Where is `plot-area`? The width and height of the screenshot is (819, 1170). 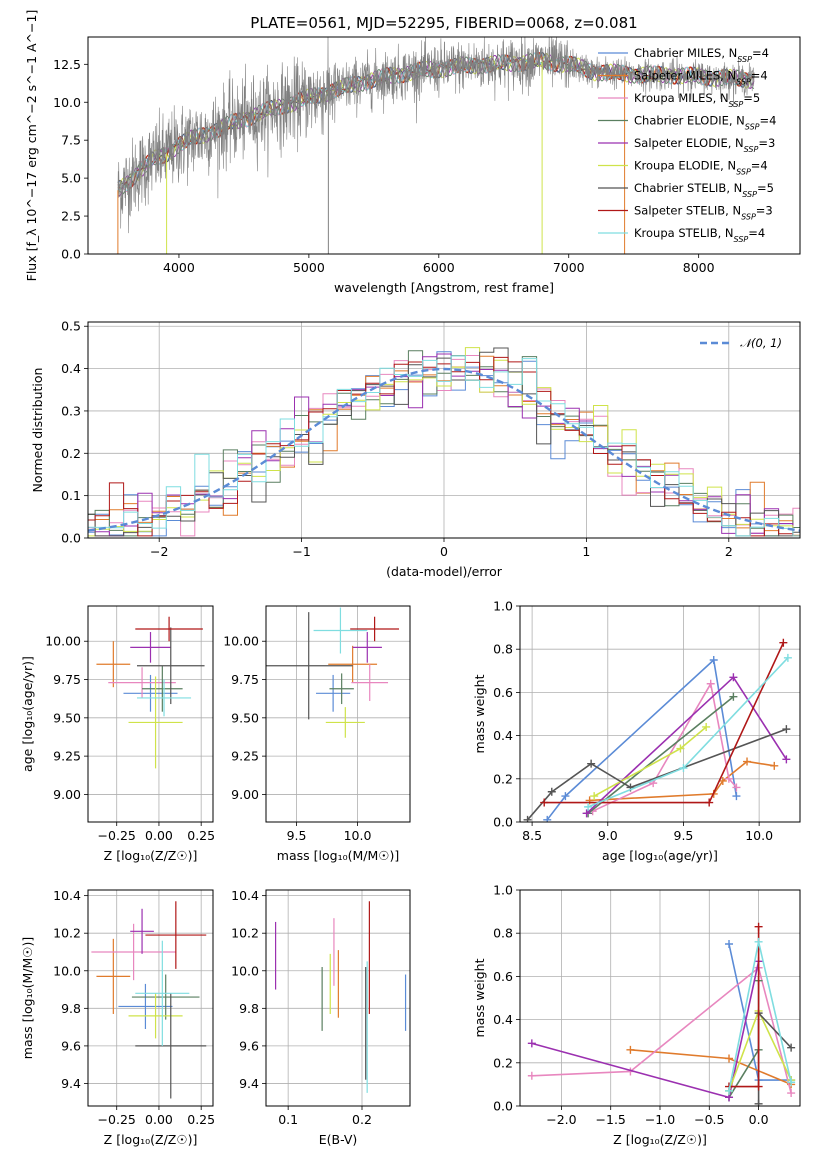
plot-area is located at coordinates (661, 1014).